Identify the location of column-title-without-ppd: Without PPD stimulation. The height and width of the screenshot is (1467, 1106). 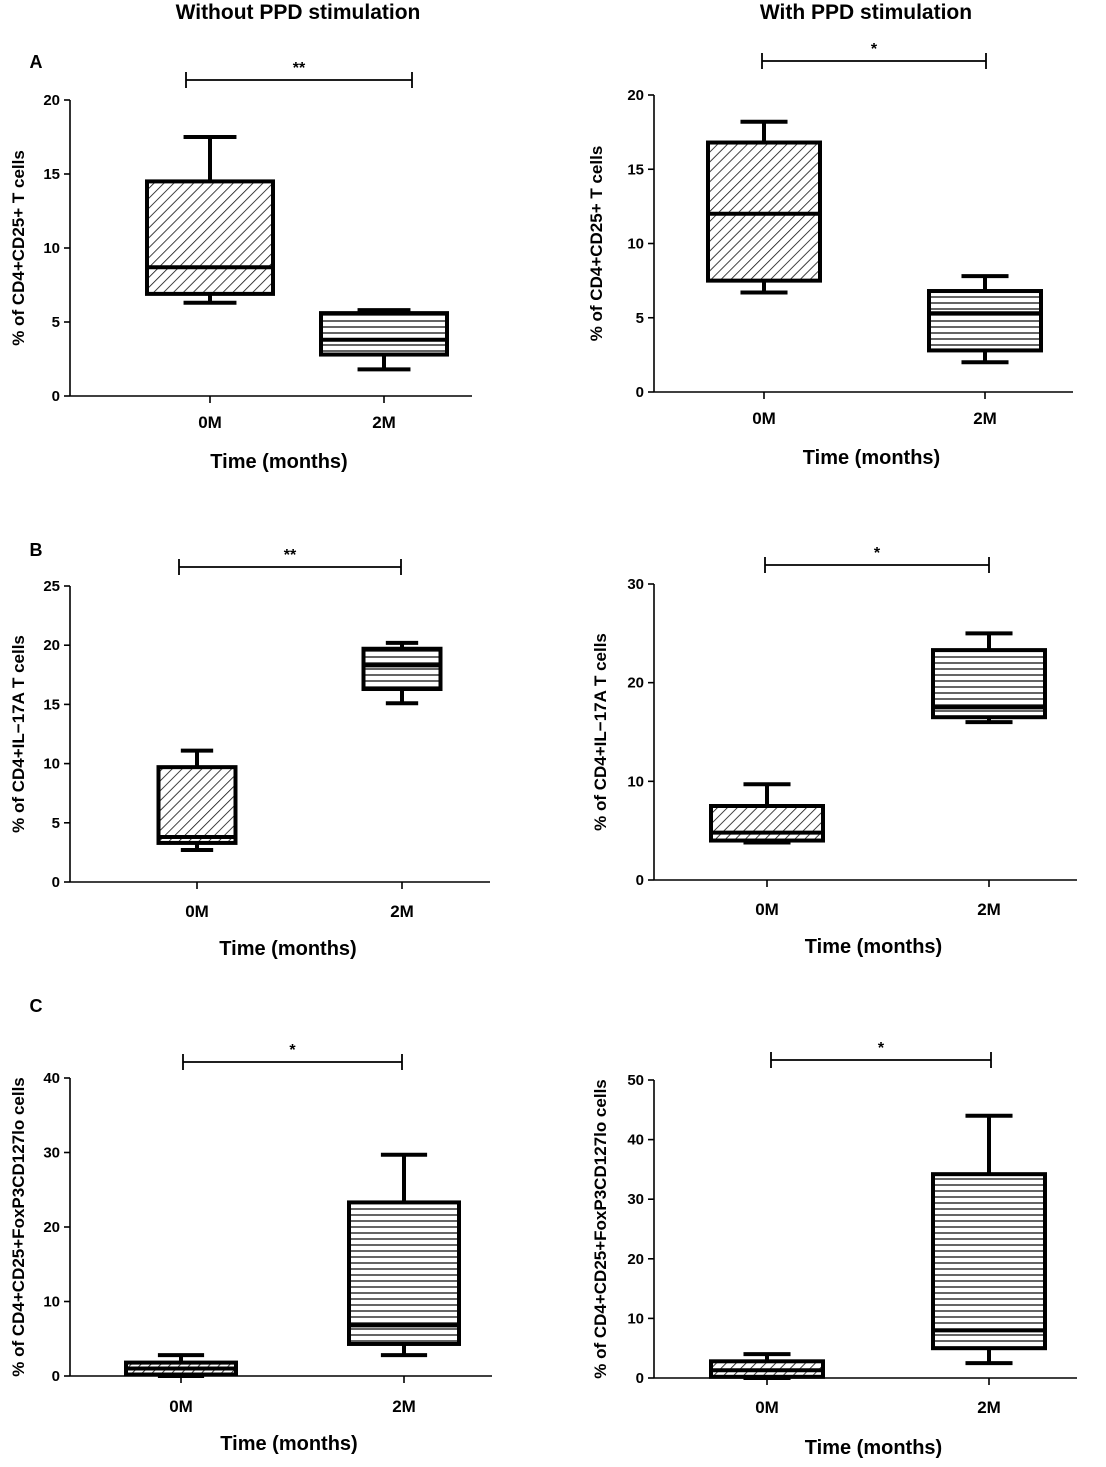
(298, 12).